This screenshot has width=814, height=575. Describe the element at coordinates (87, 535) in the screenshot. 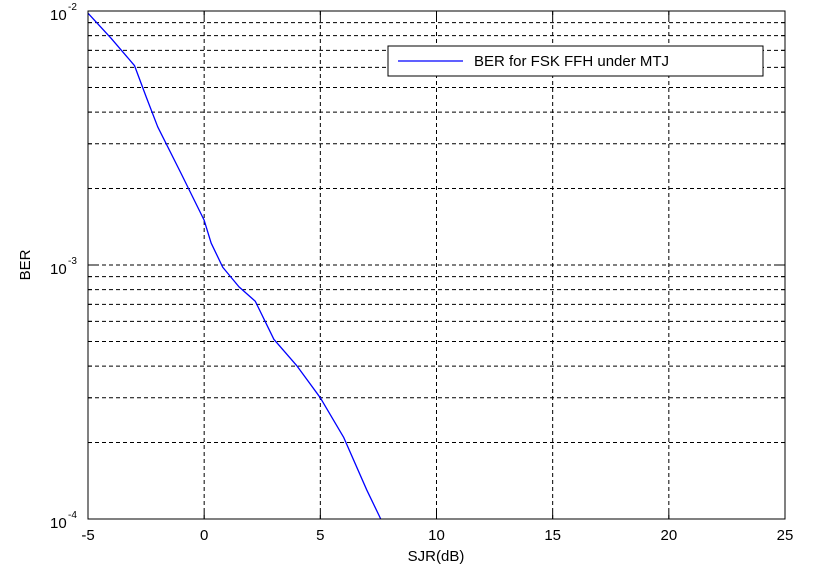

I see `x-tick-label: -5` at that location.